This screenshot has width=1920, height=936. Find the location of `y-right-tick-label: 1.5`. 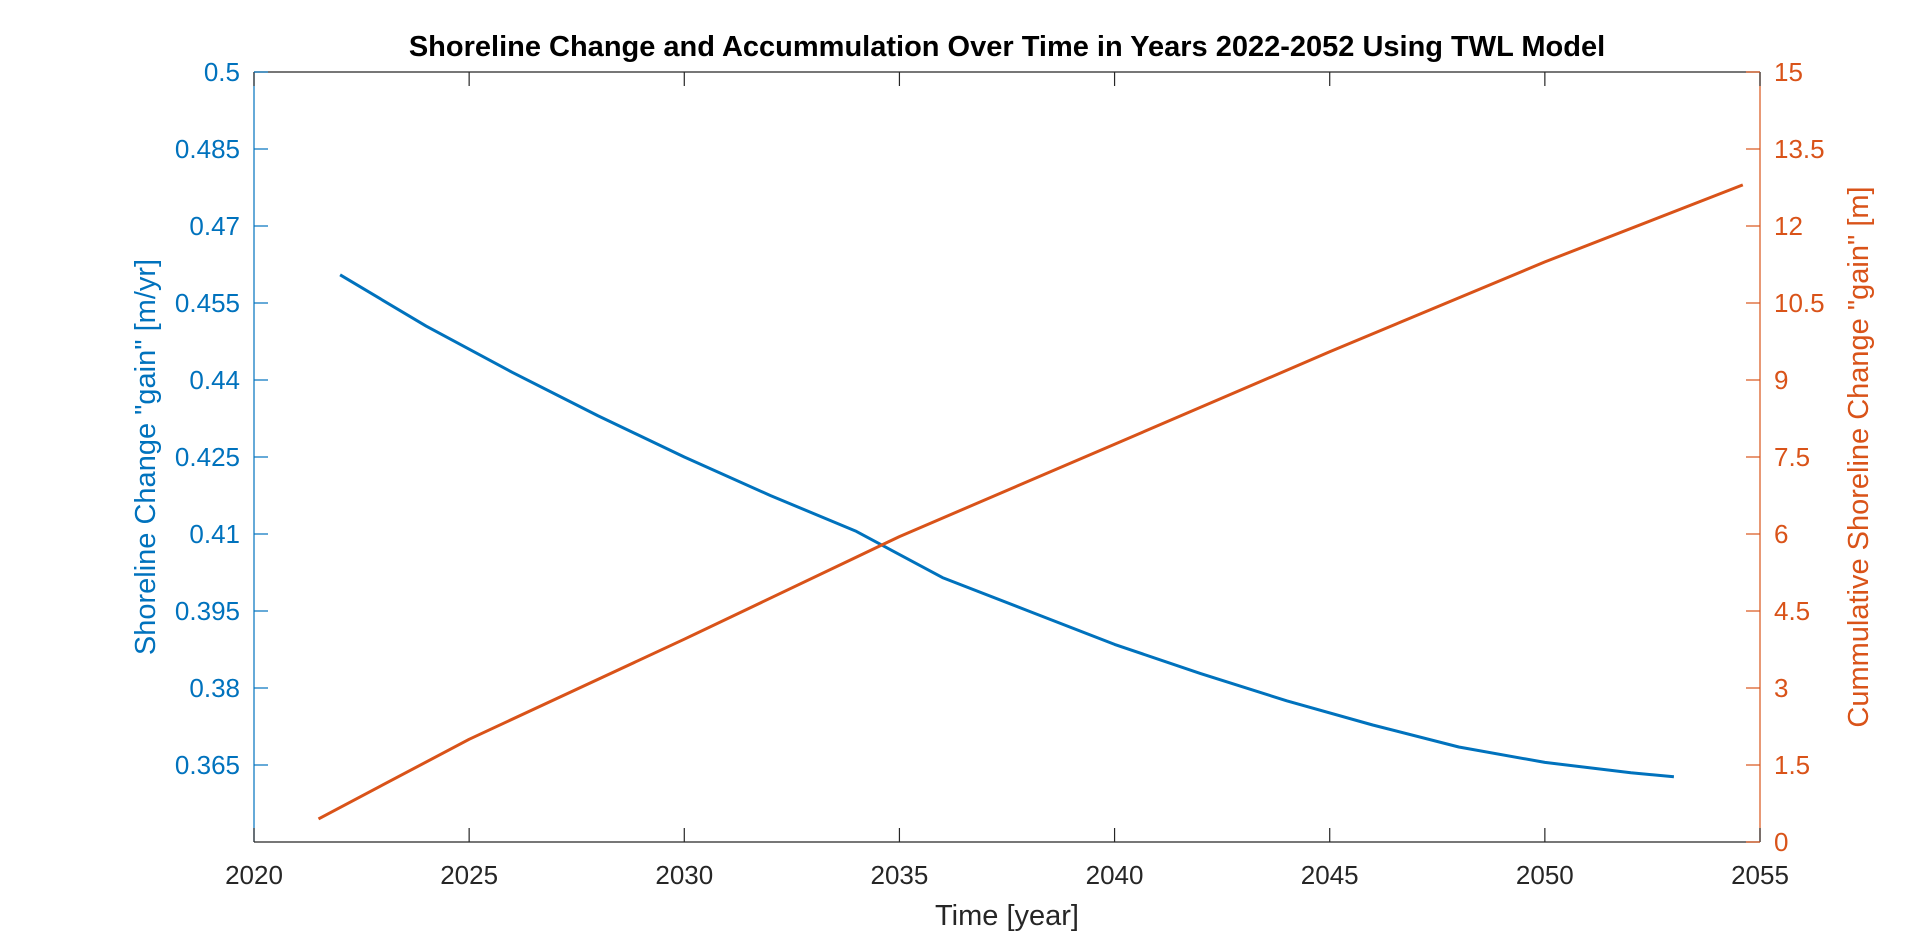

y-right-tick-label: 1.5 is located at coordinates (1792, 765).